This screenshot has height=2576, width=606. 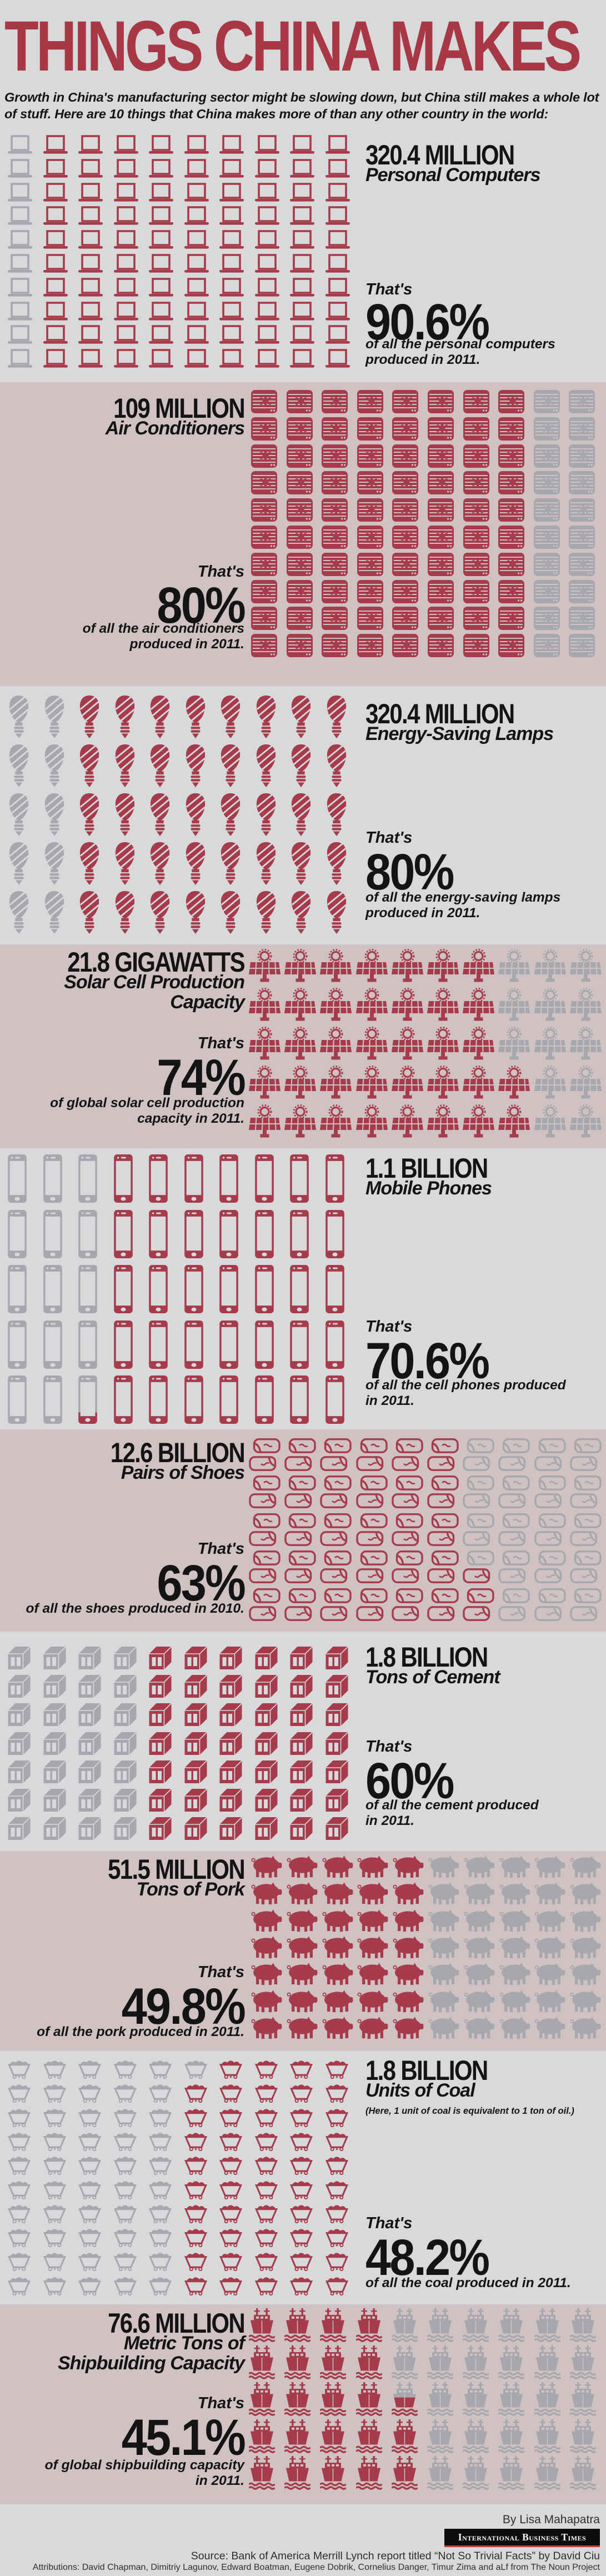 What do you see at coordinates (190, 1889) in the screenshot?
I see `product-label: Tons of Pork` at bounding box center [190, 1889].